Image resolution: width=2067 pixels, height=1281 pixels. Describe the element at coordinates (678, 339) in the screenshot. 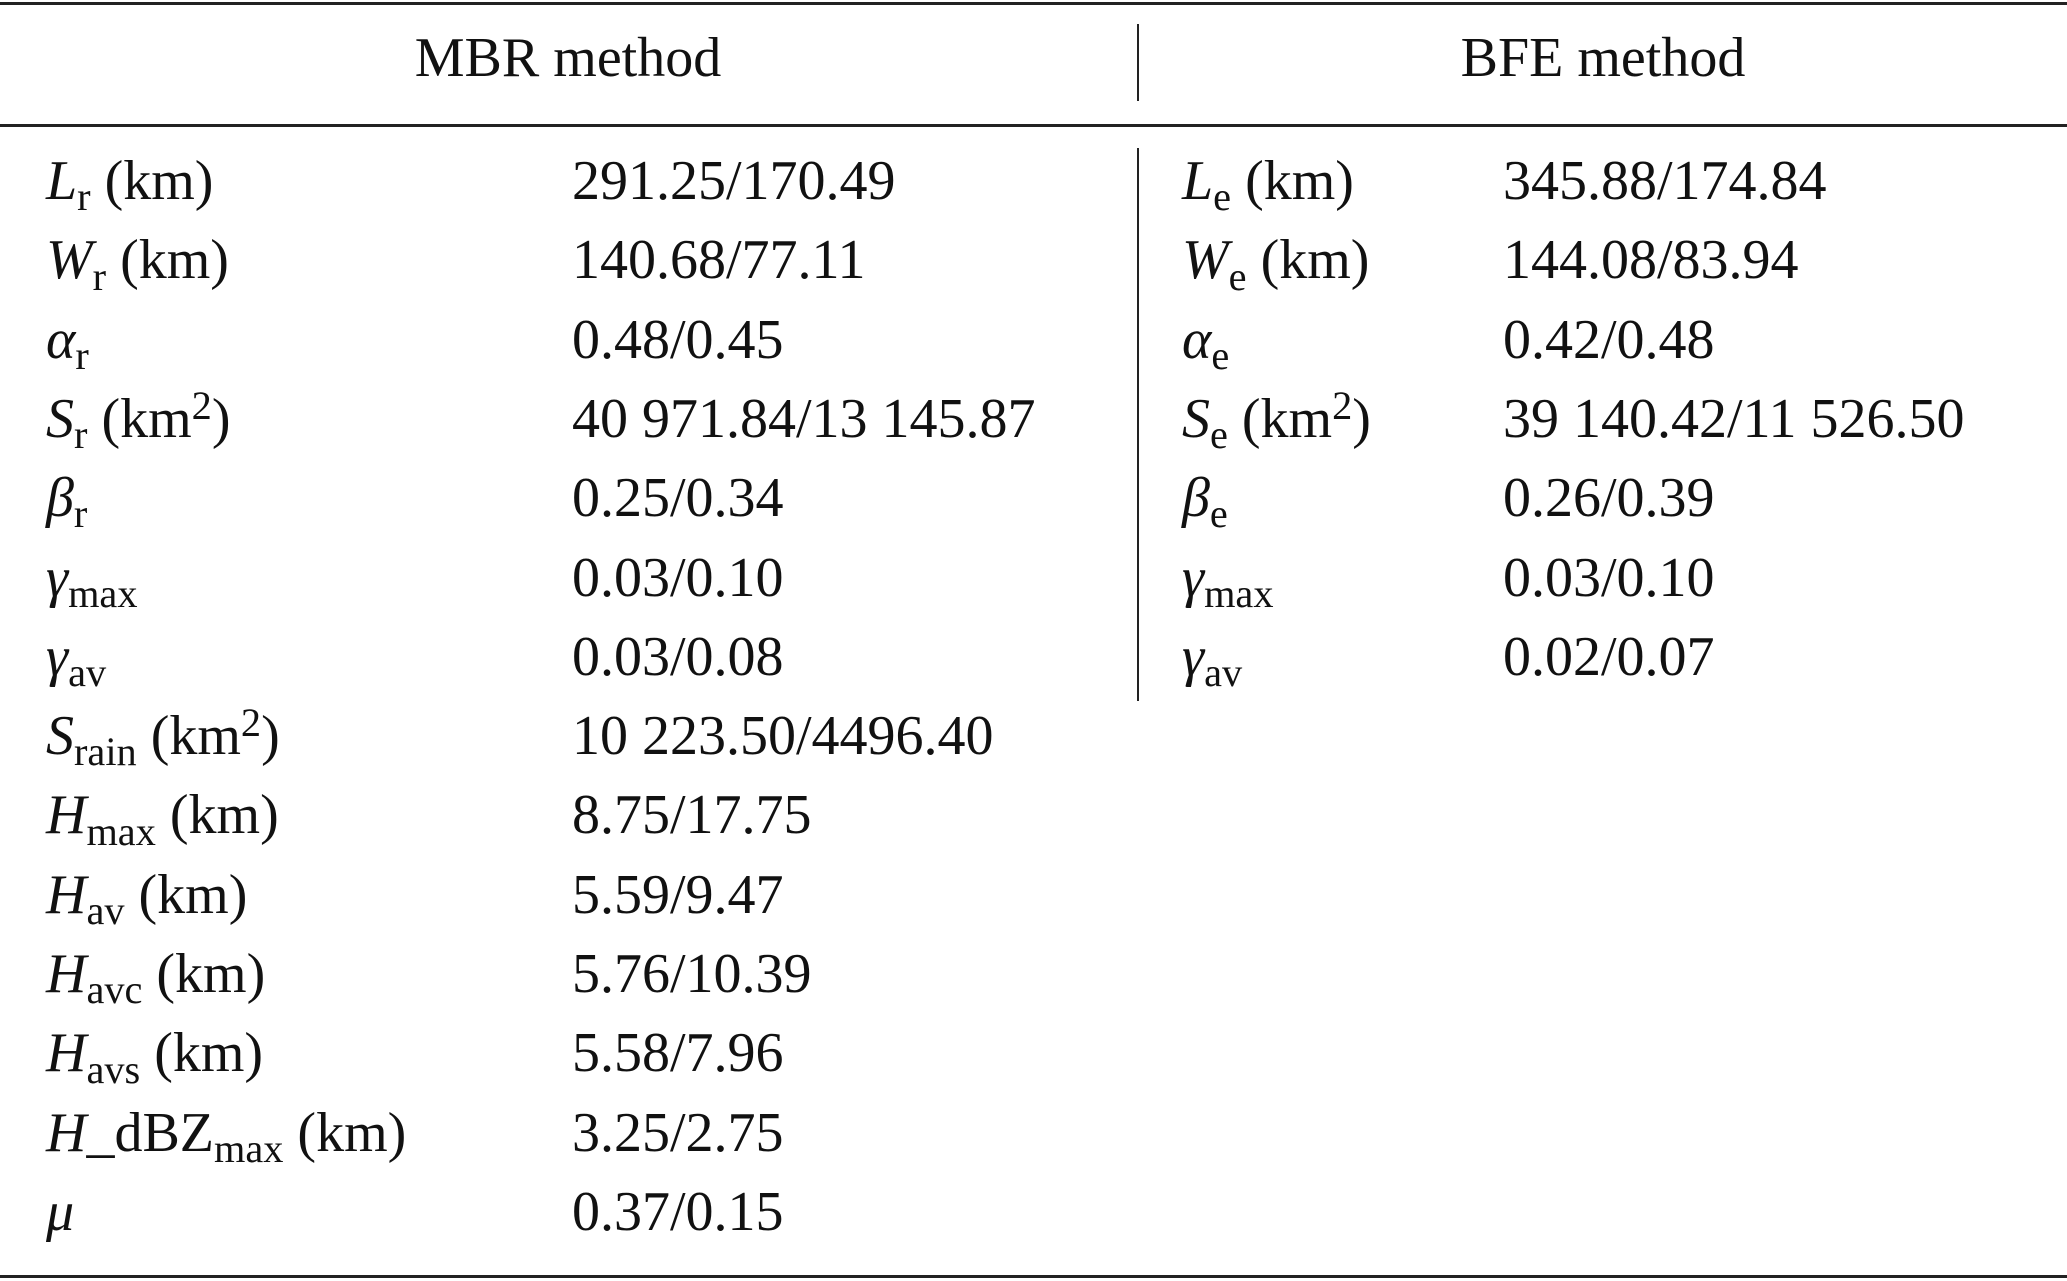

I see `row-value: 0.48/0.45` at that location.